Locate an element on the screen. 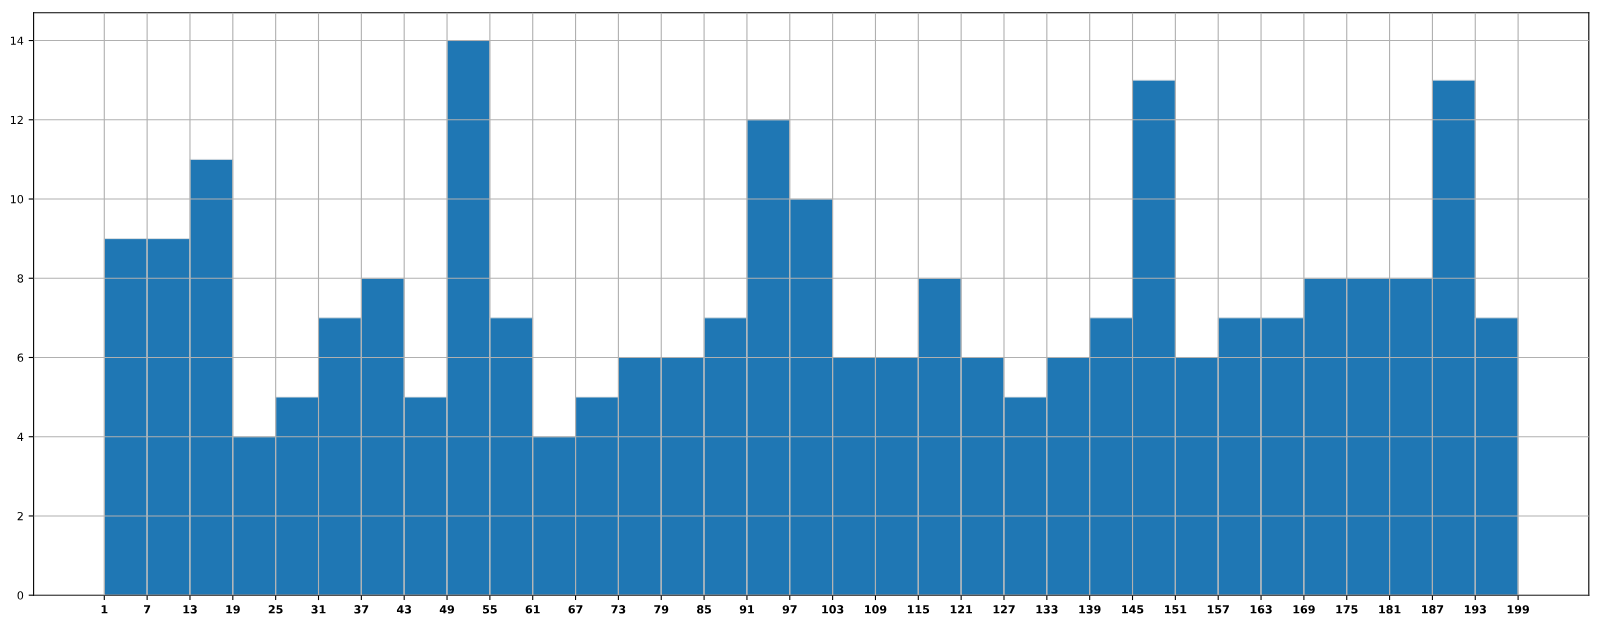 This screenshot has height=640, width=1600. x-tick-label: 103 is located at coordinates (833, 609).